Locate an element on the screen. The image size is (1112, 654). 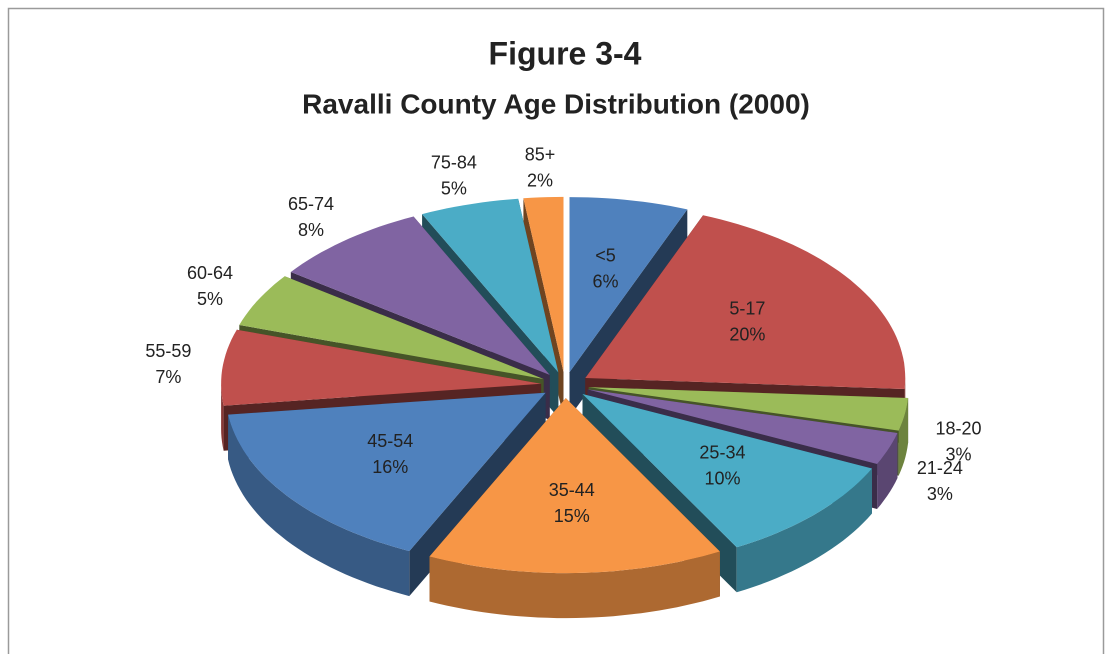
data-label-value: 20% is located at coordinates (747, 334).